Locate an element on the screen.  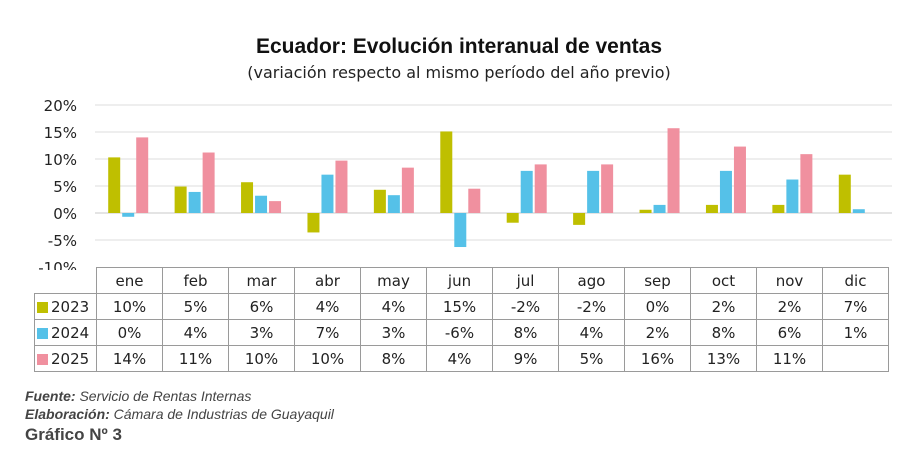
bar-2025-mar is located at coordinates (275, 207).